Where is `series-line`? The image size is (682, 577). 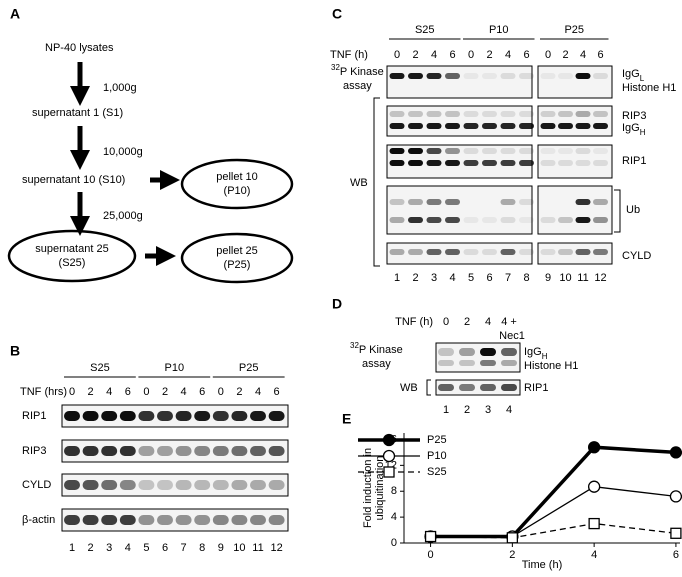
series-line is located at coordinates (553, 530).